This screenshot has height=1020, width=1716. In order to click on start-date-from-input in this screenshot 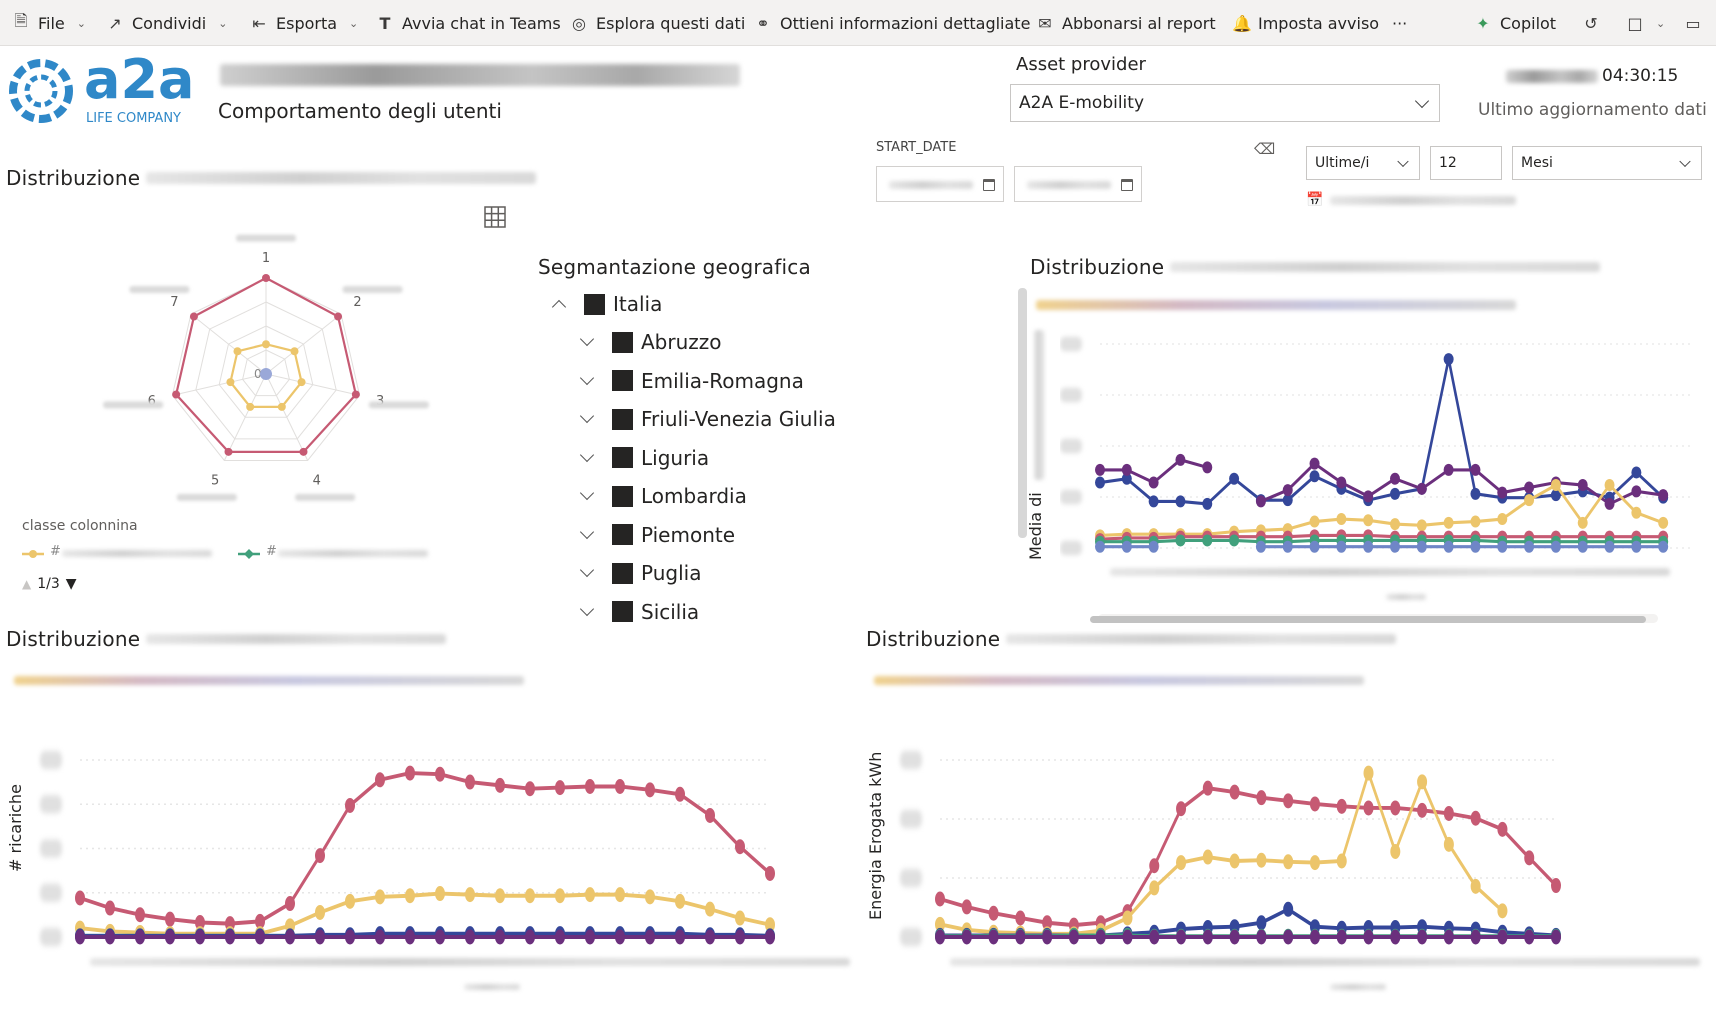, I will do `click(940, 184)`.